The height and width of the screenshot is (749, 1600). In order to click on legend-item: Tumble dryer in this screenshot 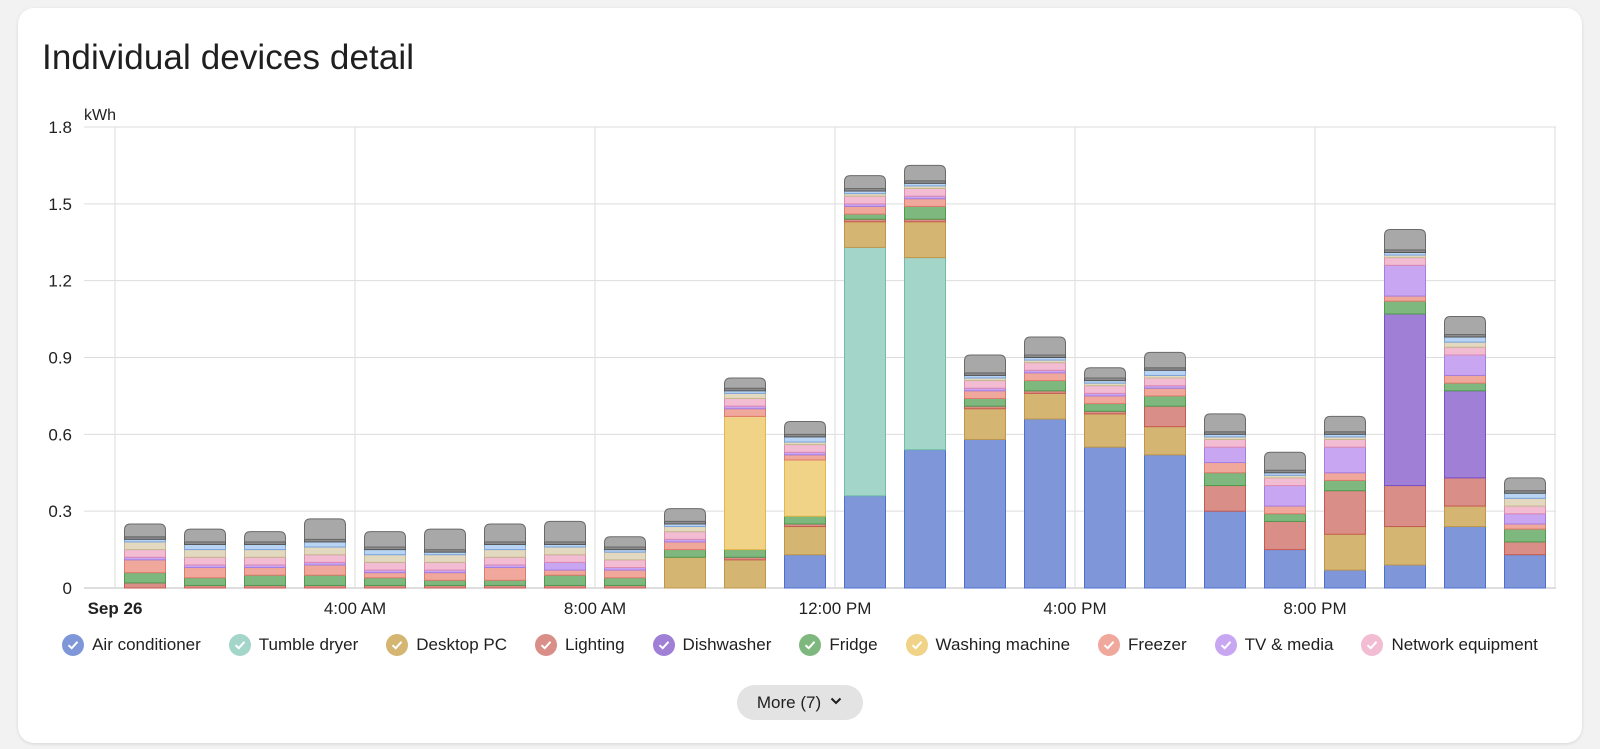, I will do `click(293, 645)`.